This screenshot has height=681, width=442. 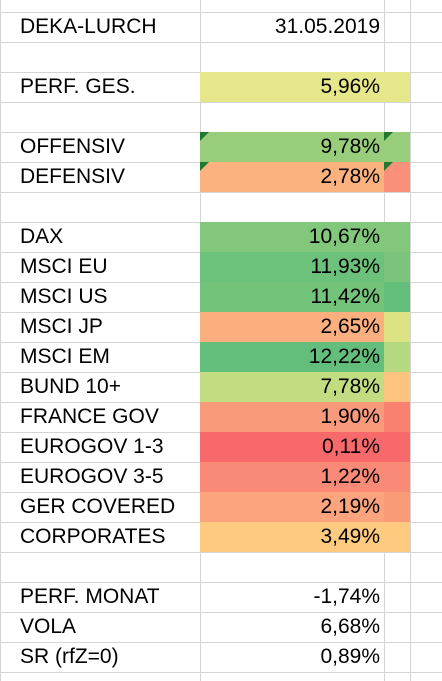 What do you see at coordinates (73, 176) in the screenshot?
I see `strategy-label-cell: DEFENSIV` at bounding box center [73, 176].